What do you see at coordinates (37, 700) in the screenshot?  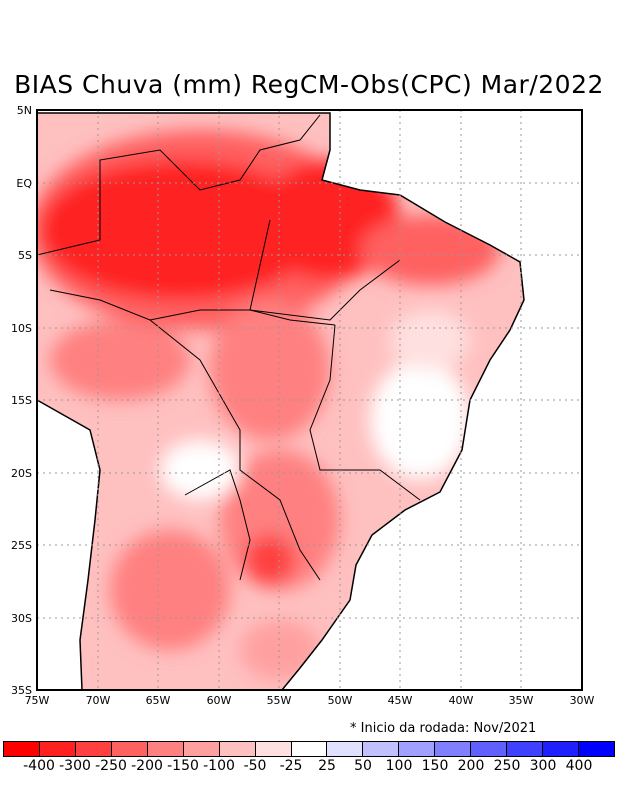 I see `lon-label: 75W` at bounding box center [37, 700].